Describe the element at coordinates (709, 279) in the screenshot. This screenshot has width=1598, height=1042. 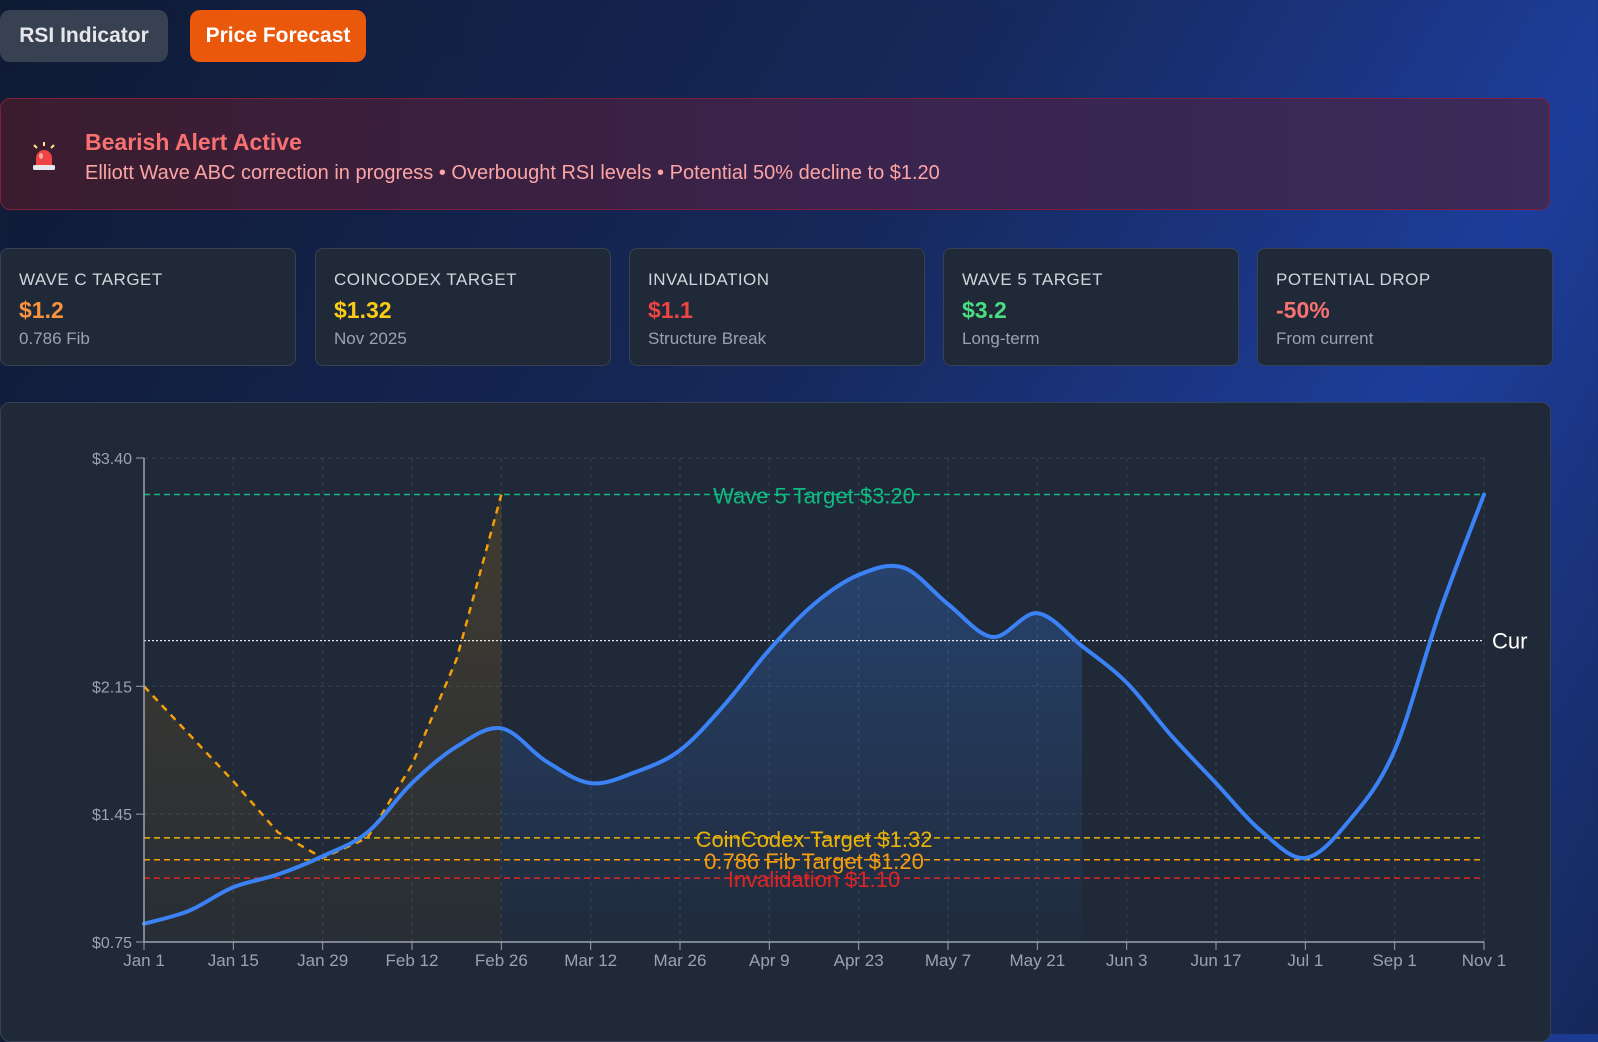
I see `card-label: INVALIDATION` at that location.